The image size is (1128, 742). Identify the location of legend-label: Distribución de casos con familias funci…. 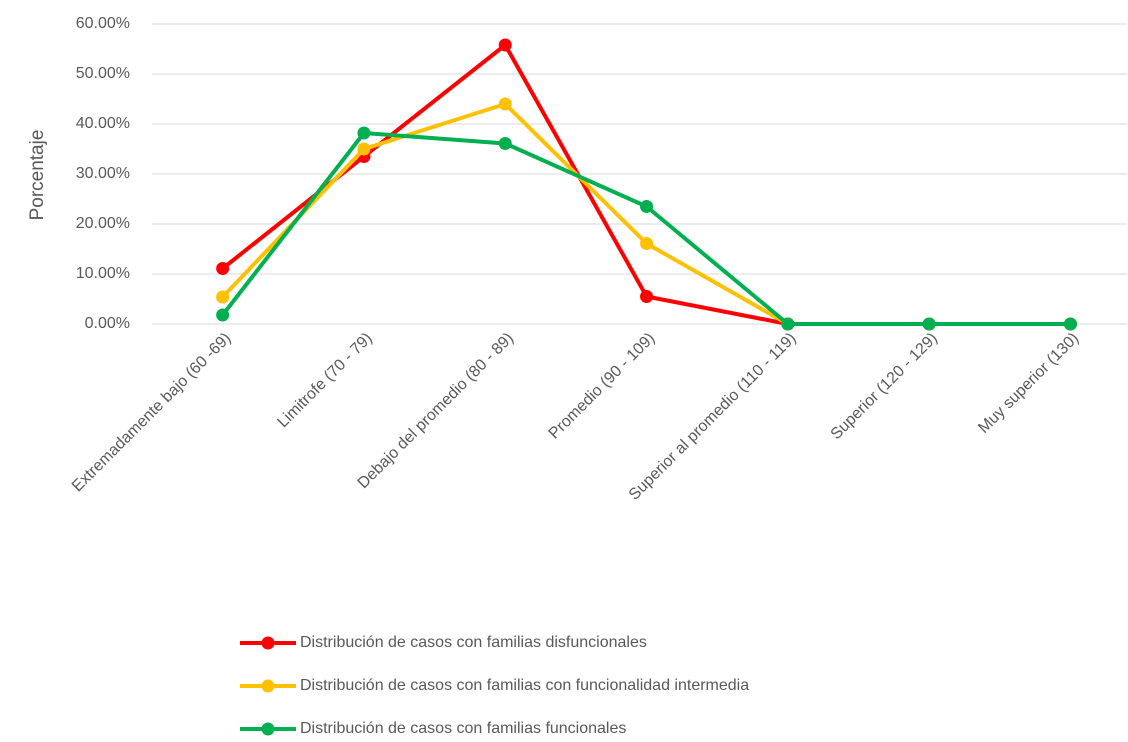
(463, 728).